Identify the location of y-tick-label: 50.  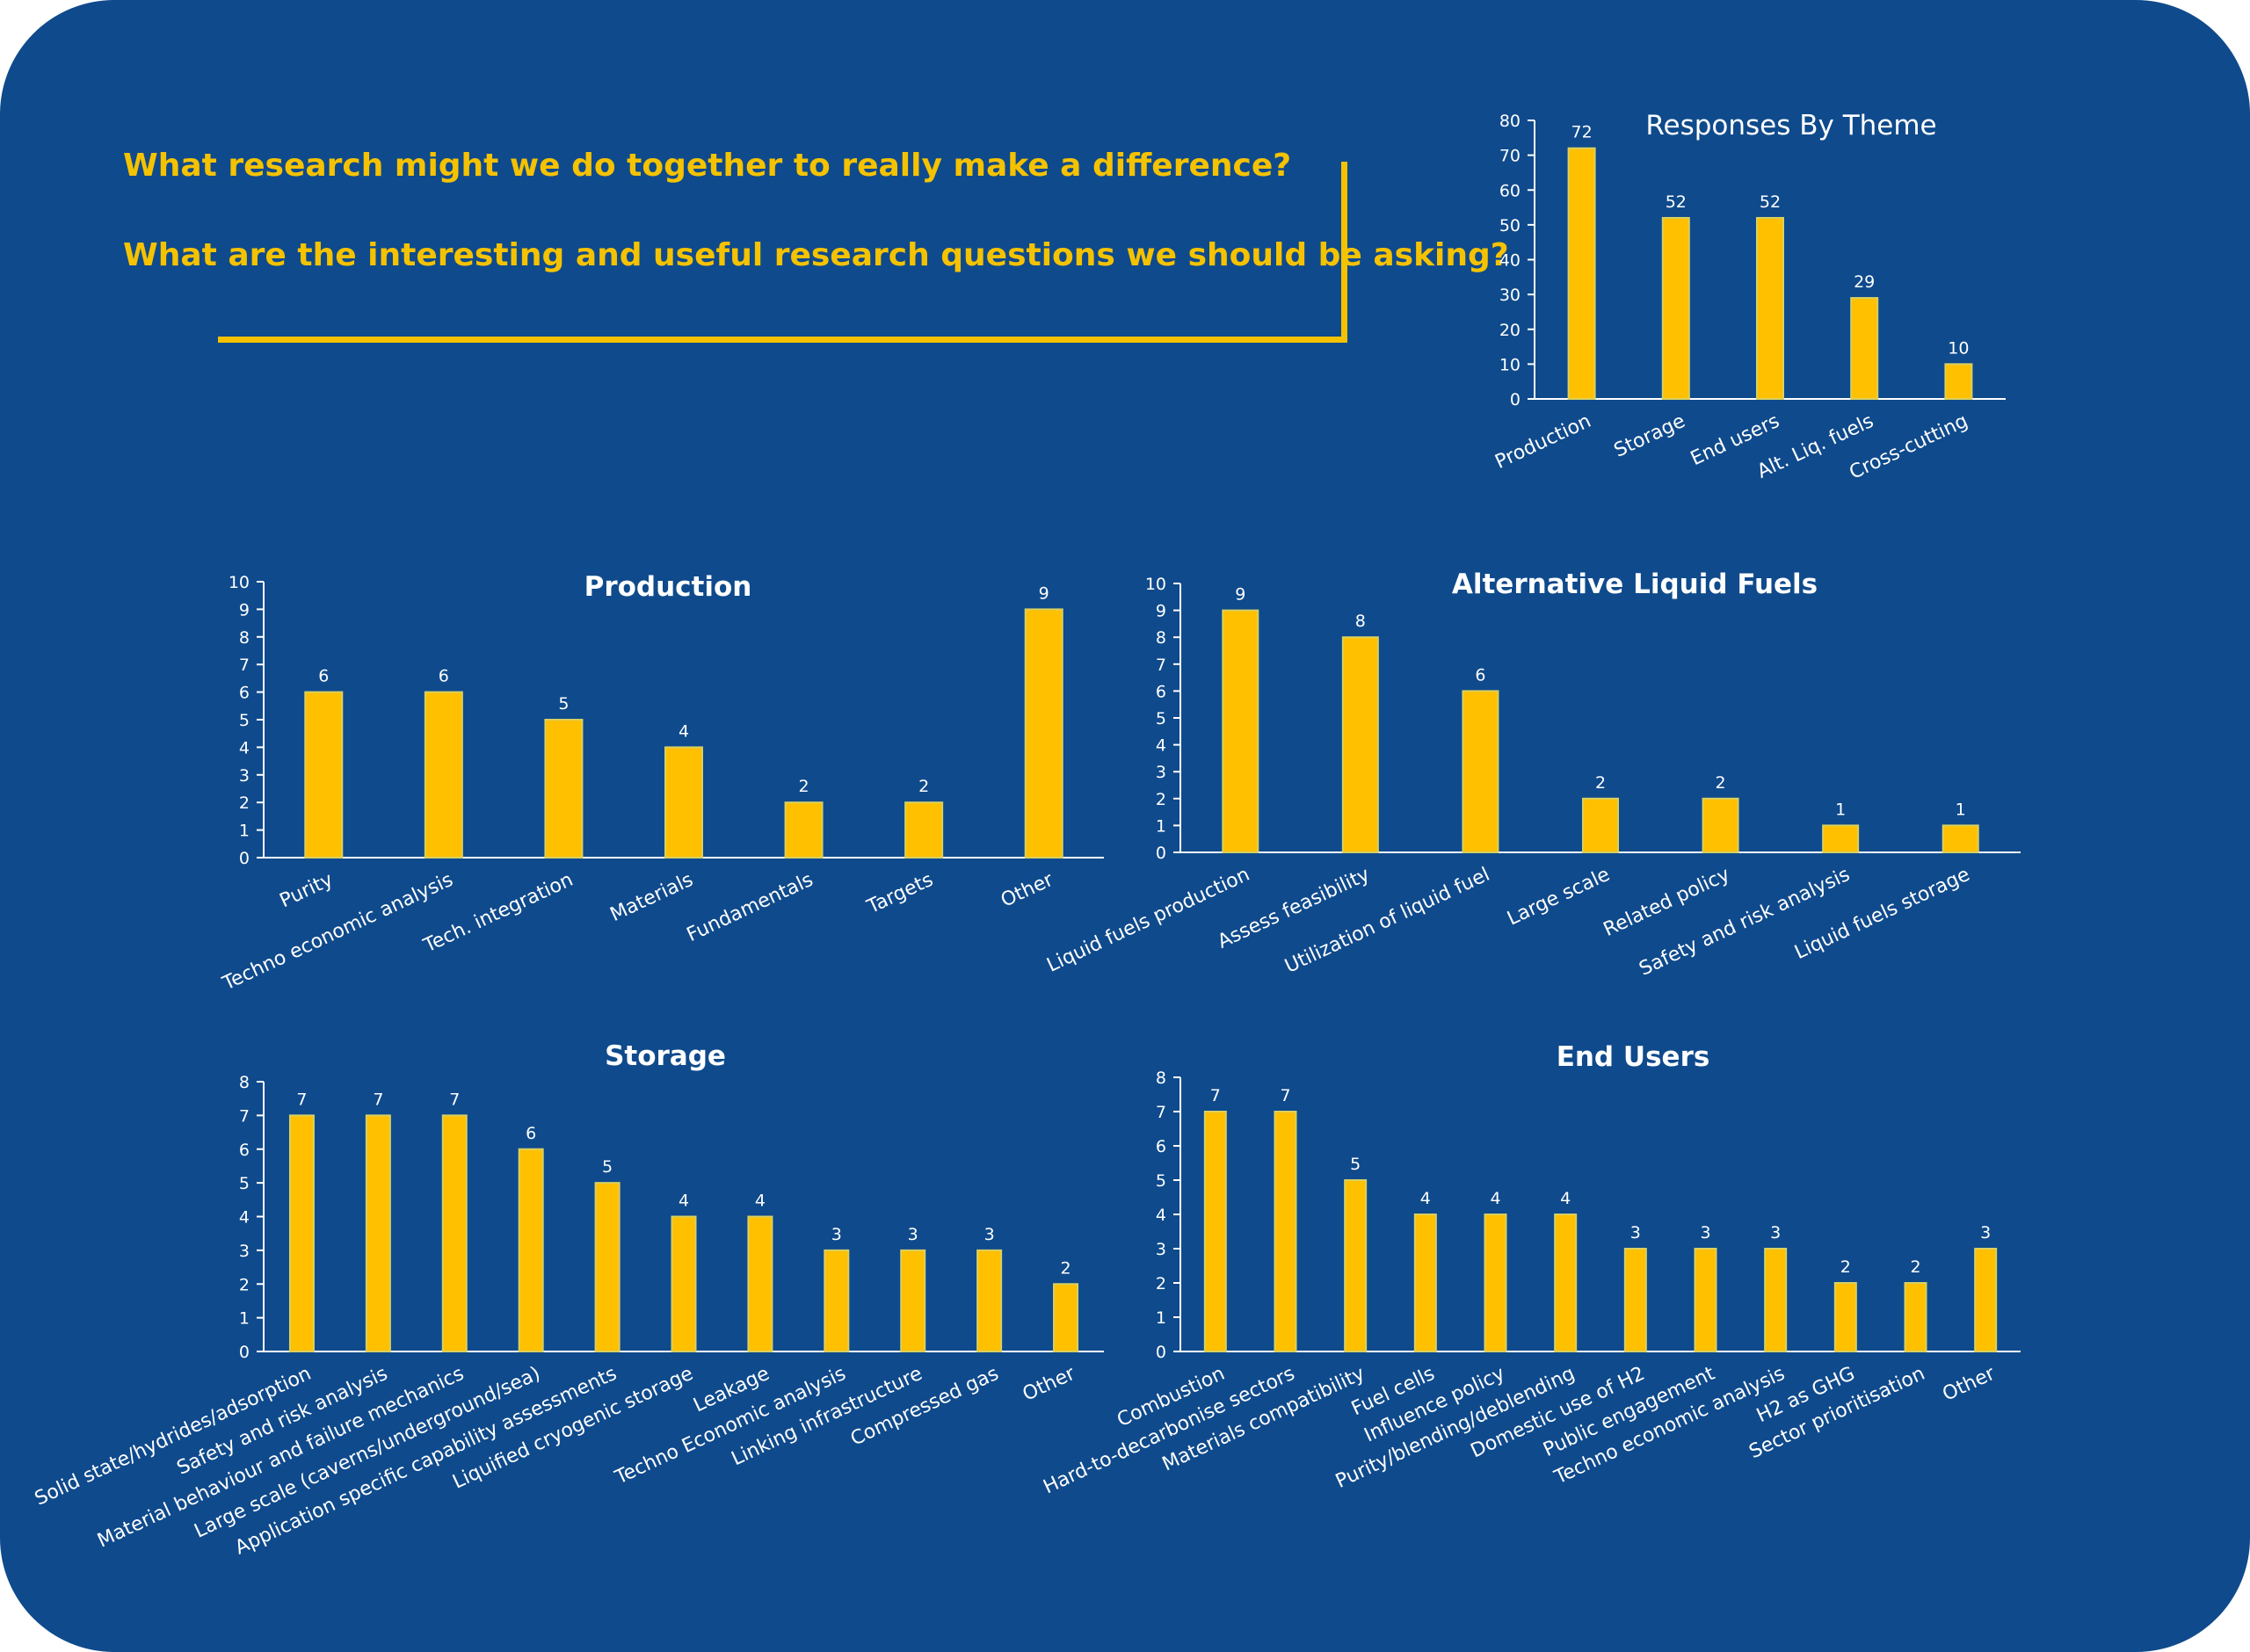
(1510, 226).